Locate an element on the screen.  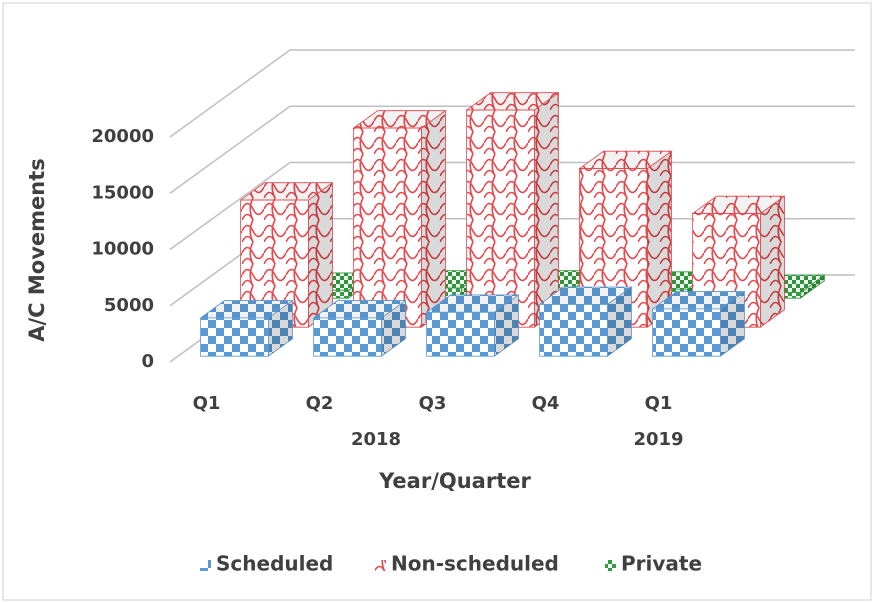
y-tick-label: 0 is located at coordinates (147, 361).